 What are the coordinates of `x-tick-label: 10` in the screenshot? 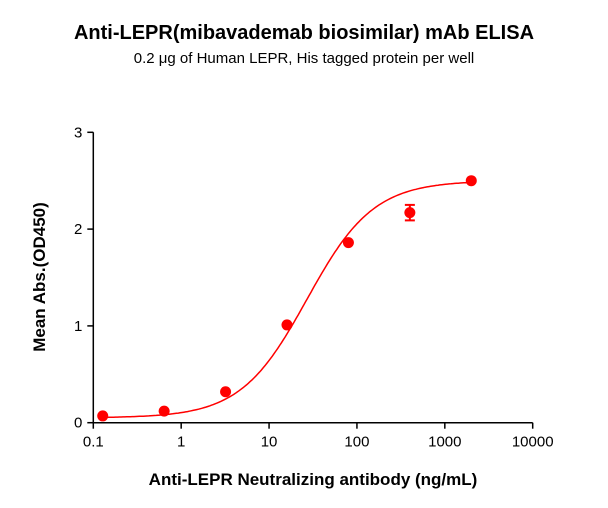 It's located at (269, 442).